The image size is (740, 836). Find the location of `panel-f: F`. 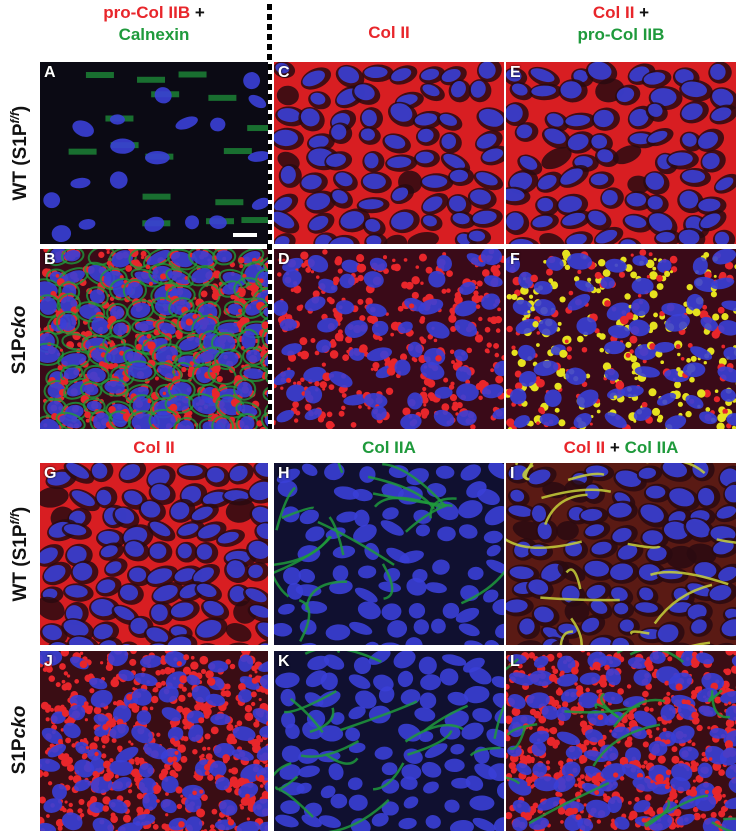

panel-f: F is located at coordinates (621, 339).